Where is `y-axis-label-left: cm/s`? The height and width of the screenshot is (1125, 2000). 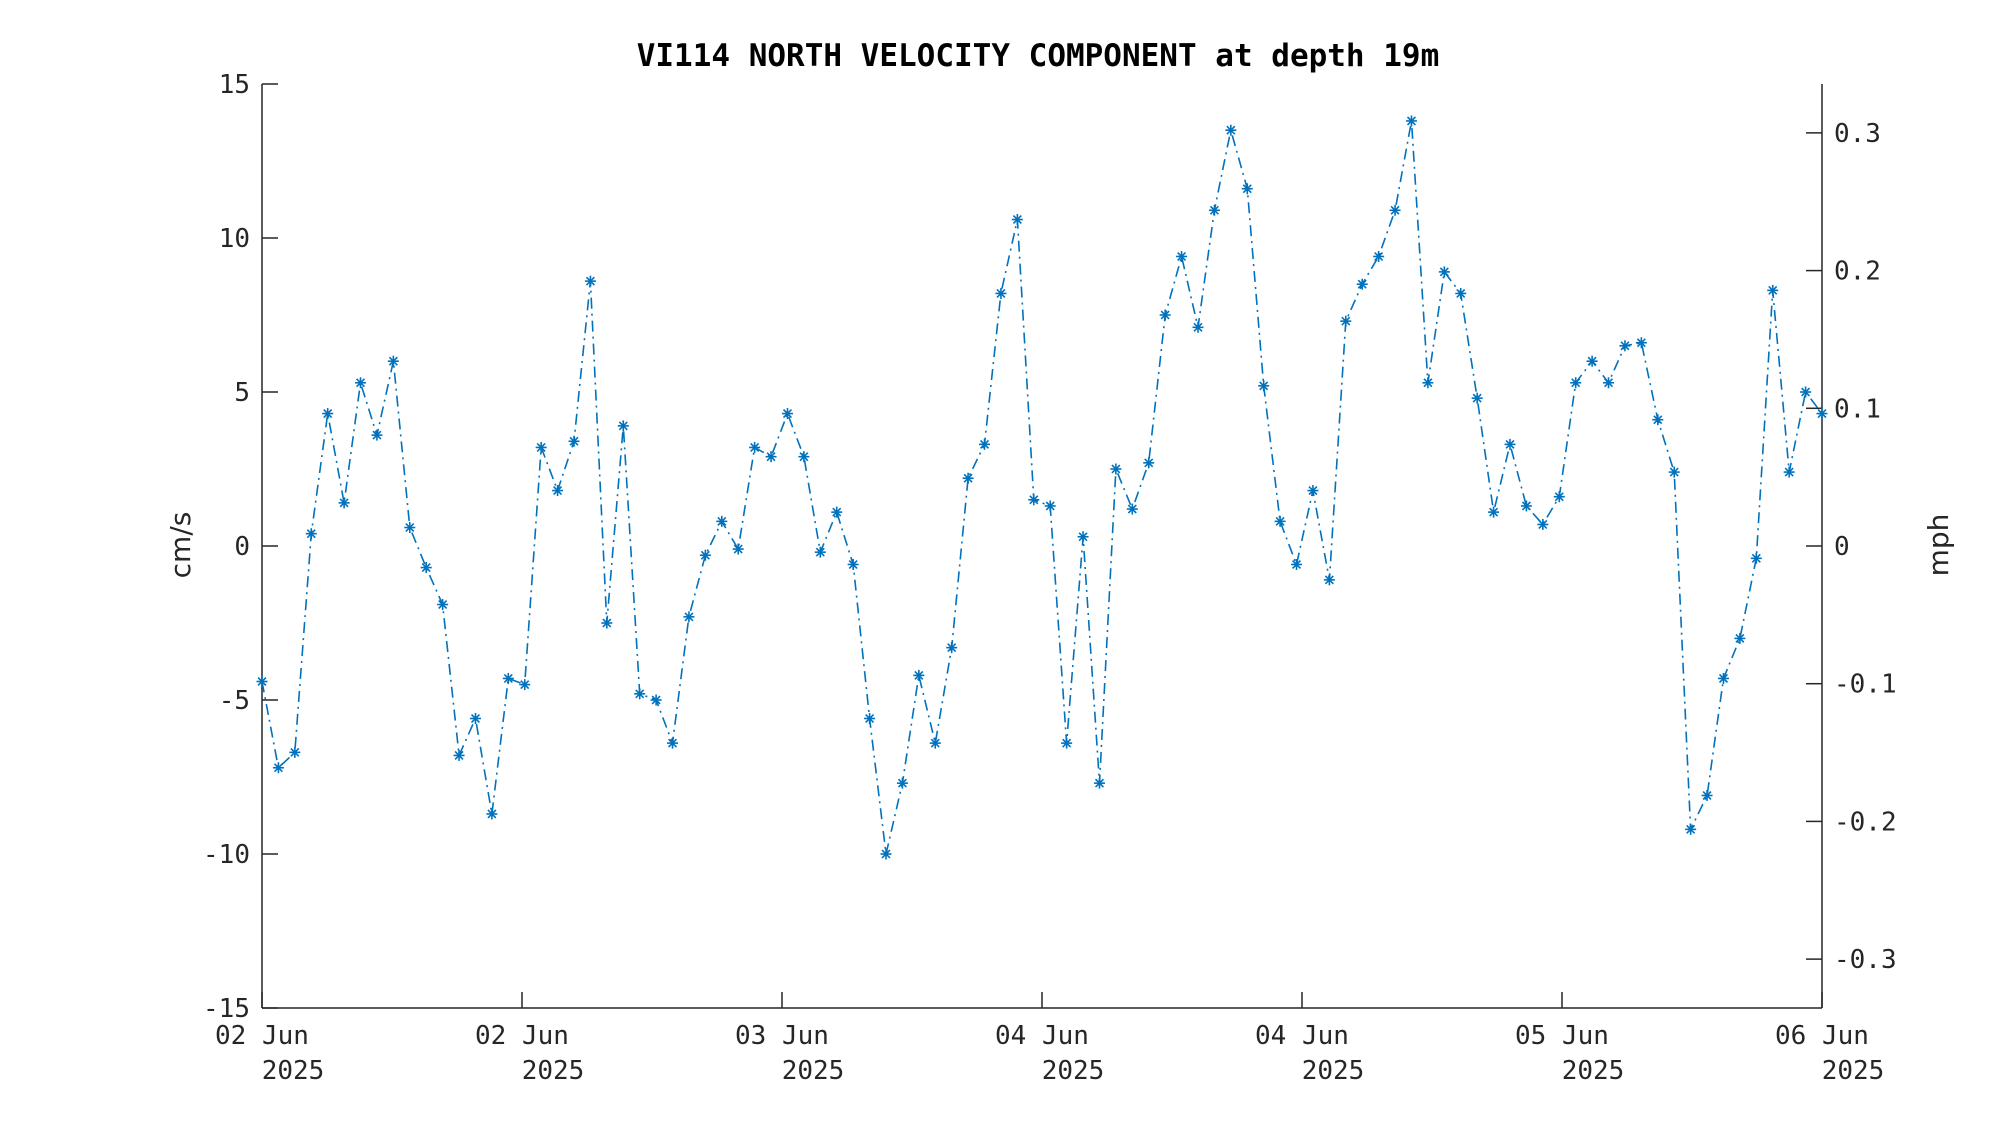
y-axis-label-left: cm/s is located at coordinates (180, 545).